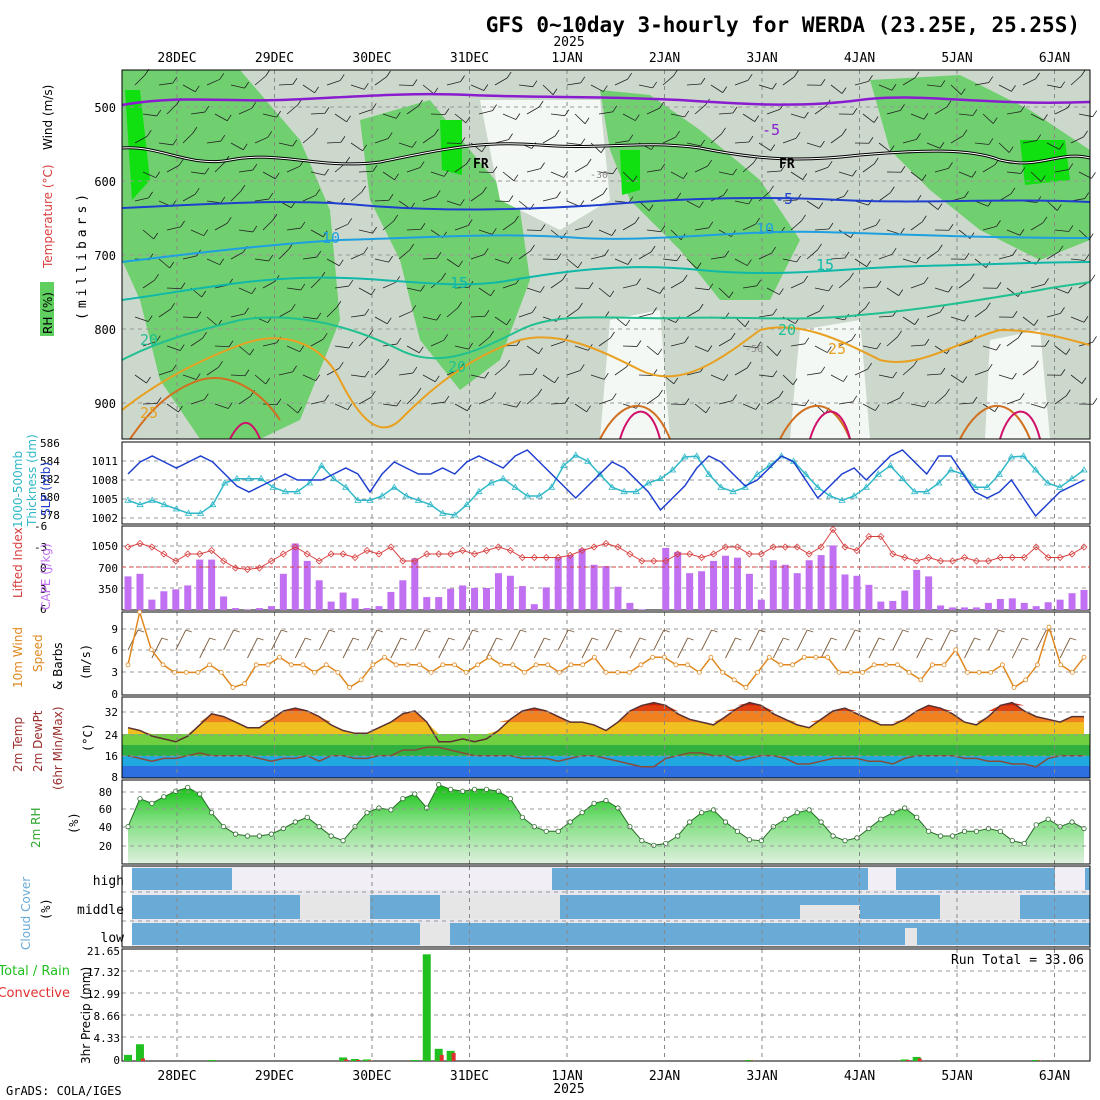 Image resolution: width=1100 pixels, height=1100 pixels. What do you see at coordinates (50, 497) in the screenshot?
I see `slp-left-tick: 580` at bounding box center [50, 497].